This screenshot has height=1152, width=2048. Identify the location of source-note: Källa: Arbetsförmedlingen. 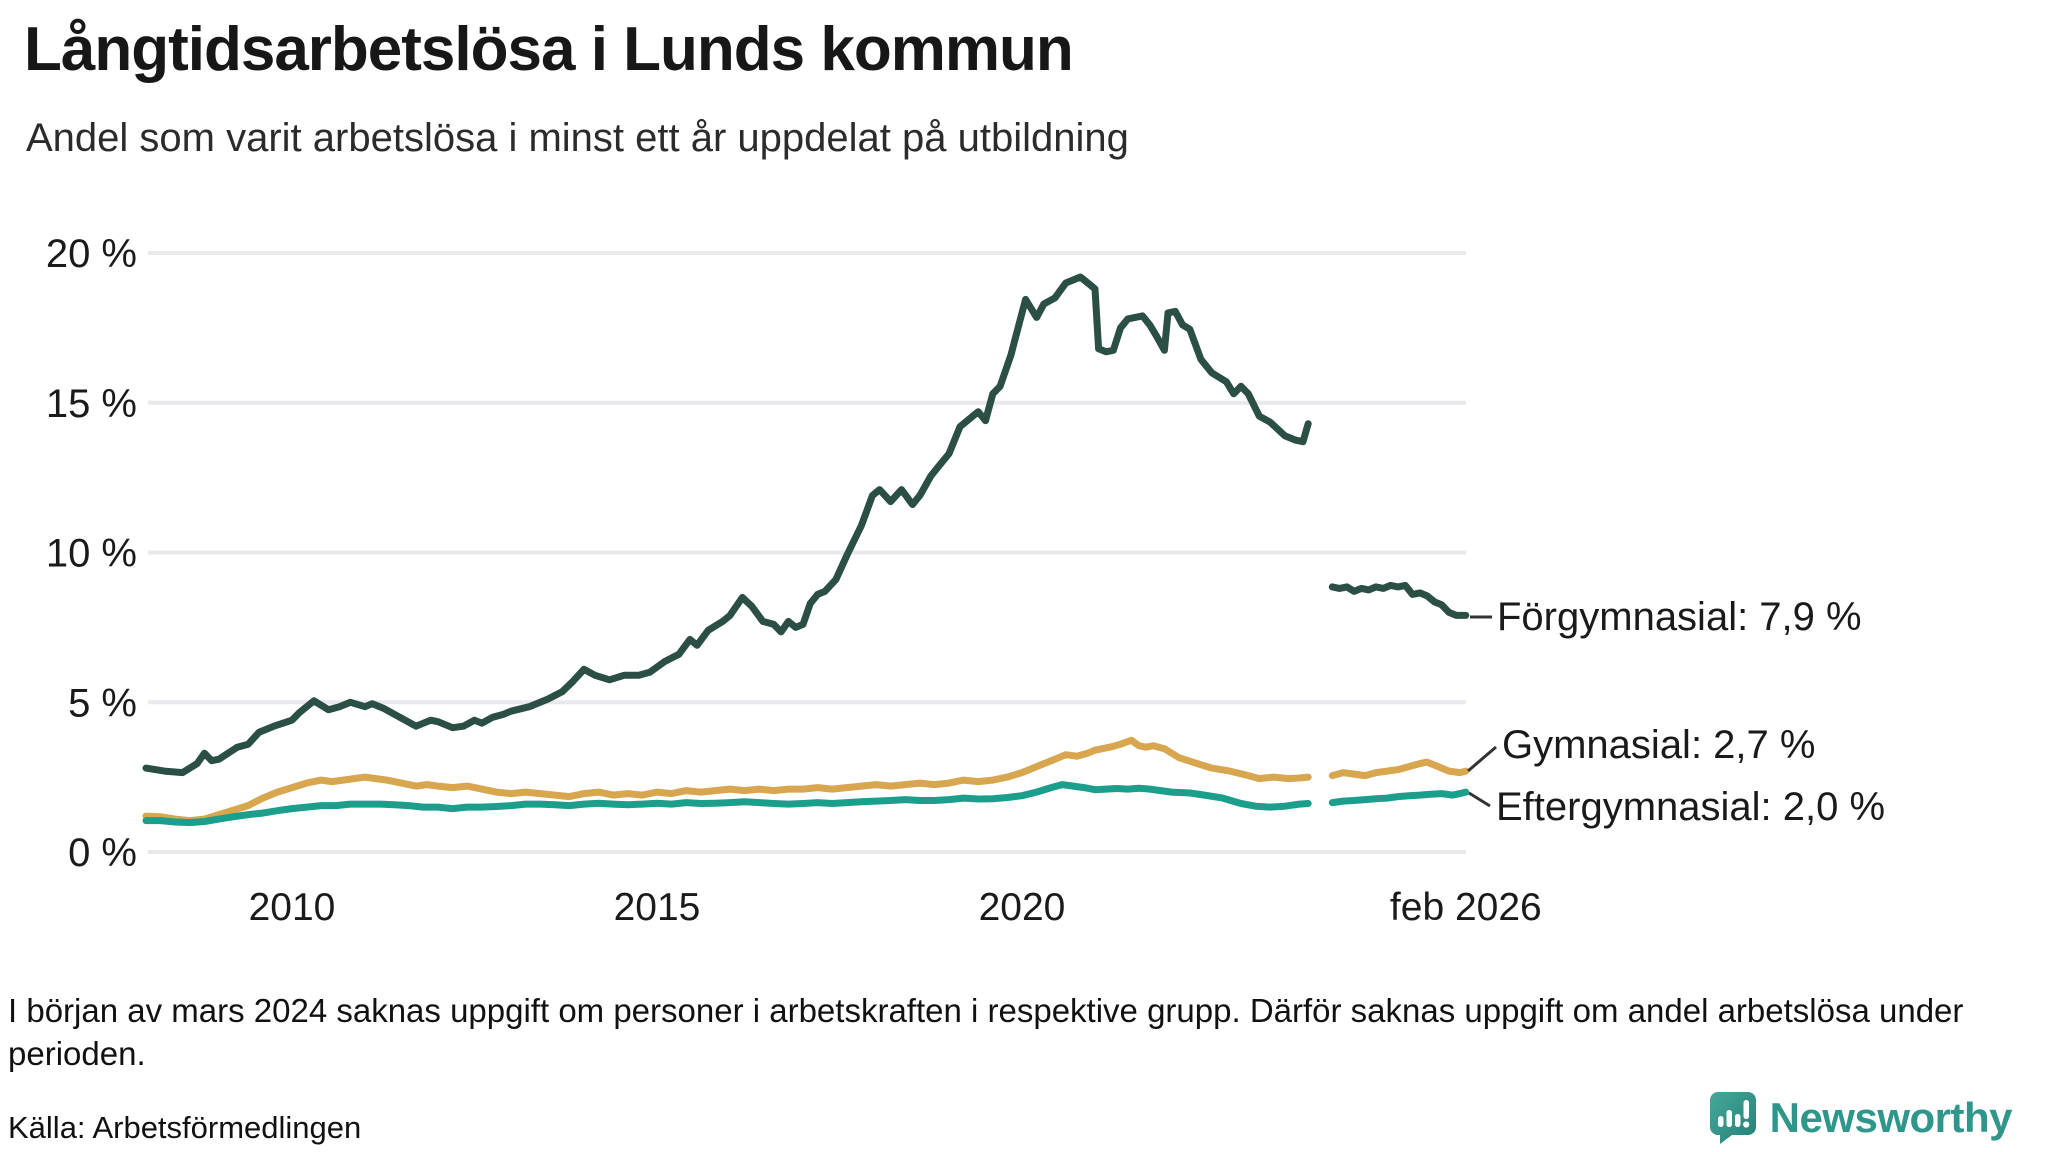
(185, 1127).